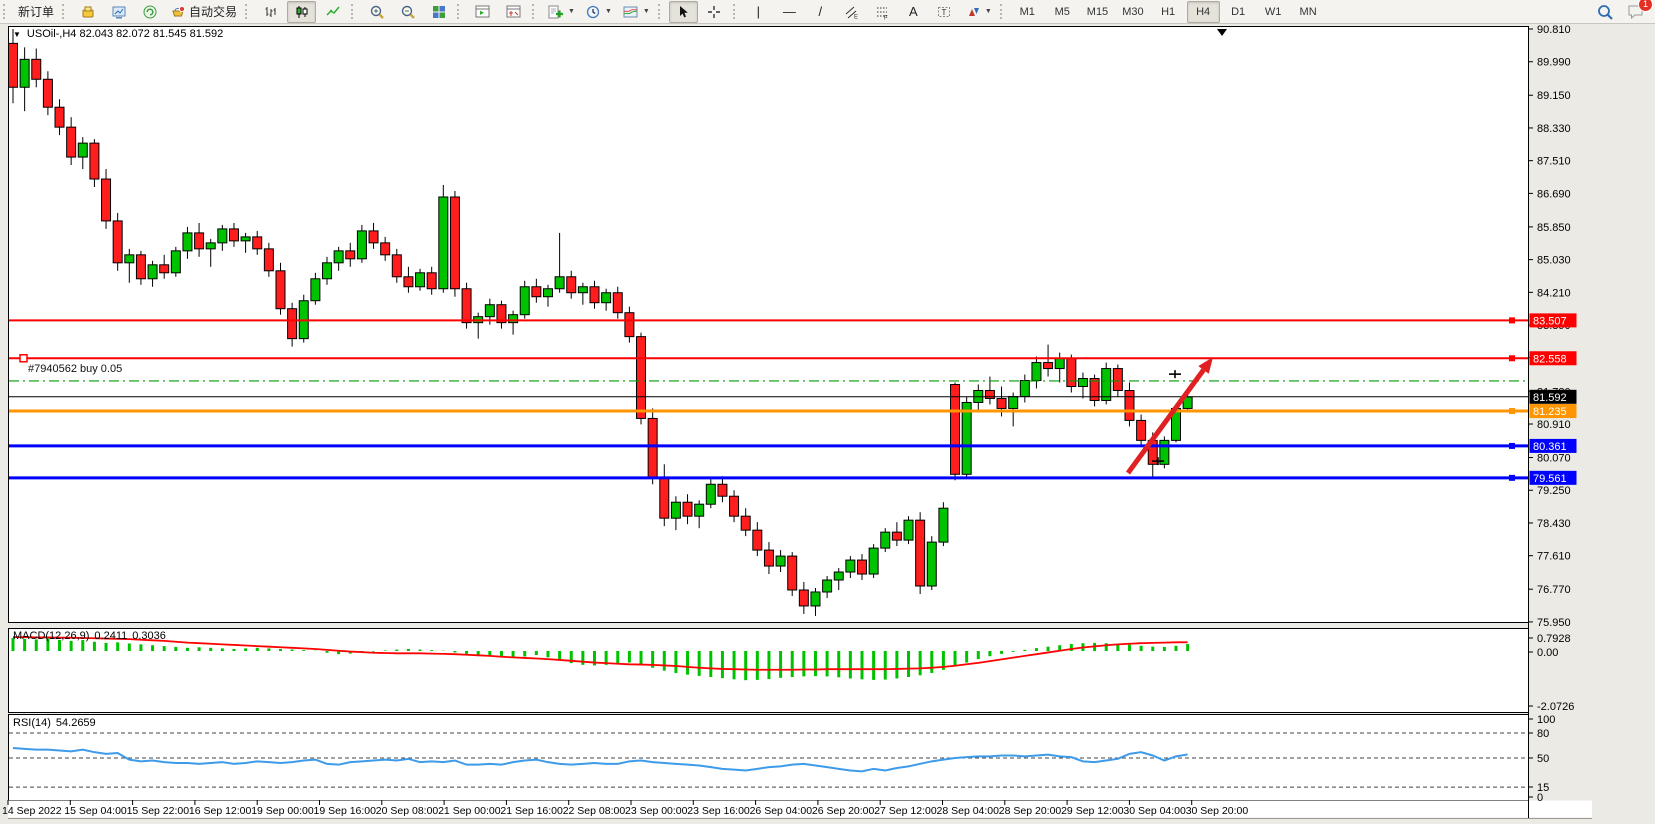 The width and height of the screenshot is (1655, 824). What do you see at coordinates (513, 12) in the screenshot?
I see `profile-window-button` at bounding box center [513, 12].